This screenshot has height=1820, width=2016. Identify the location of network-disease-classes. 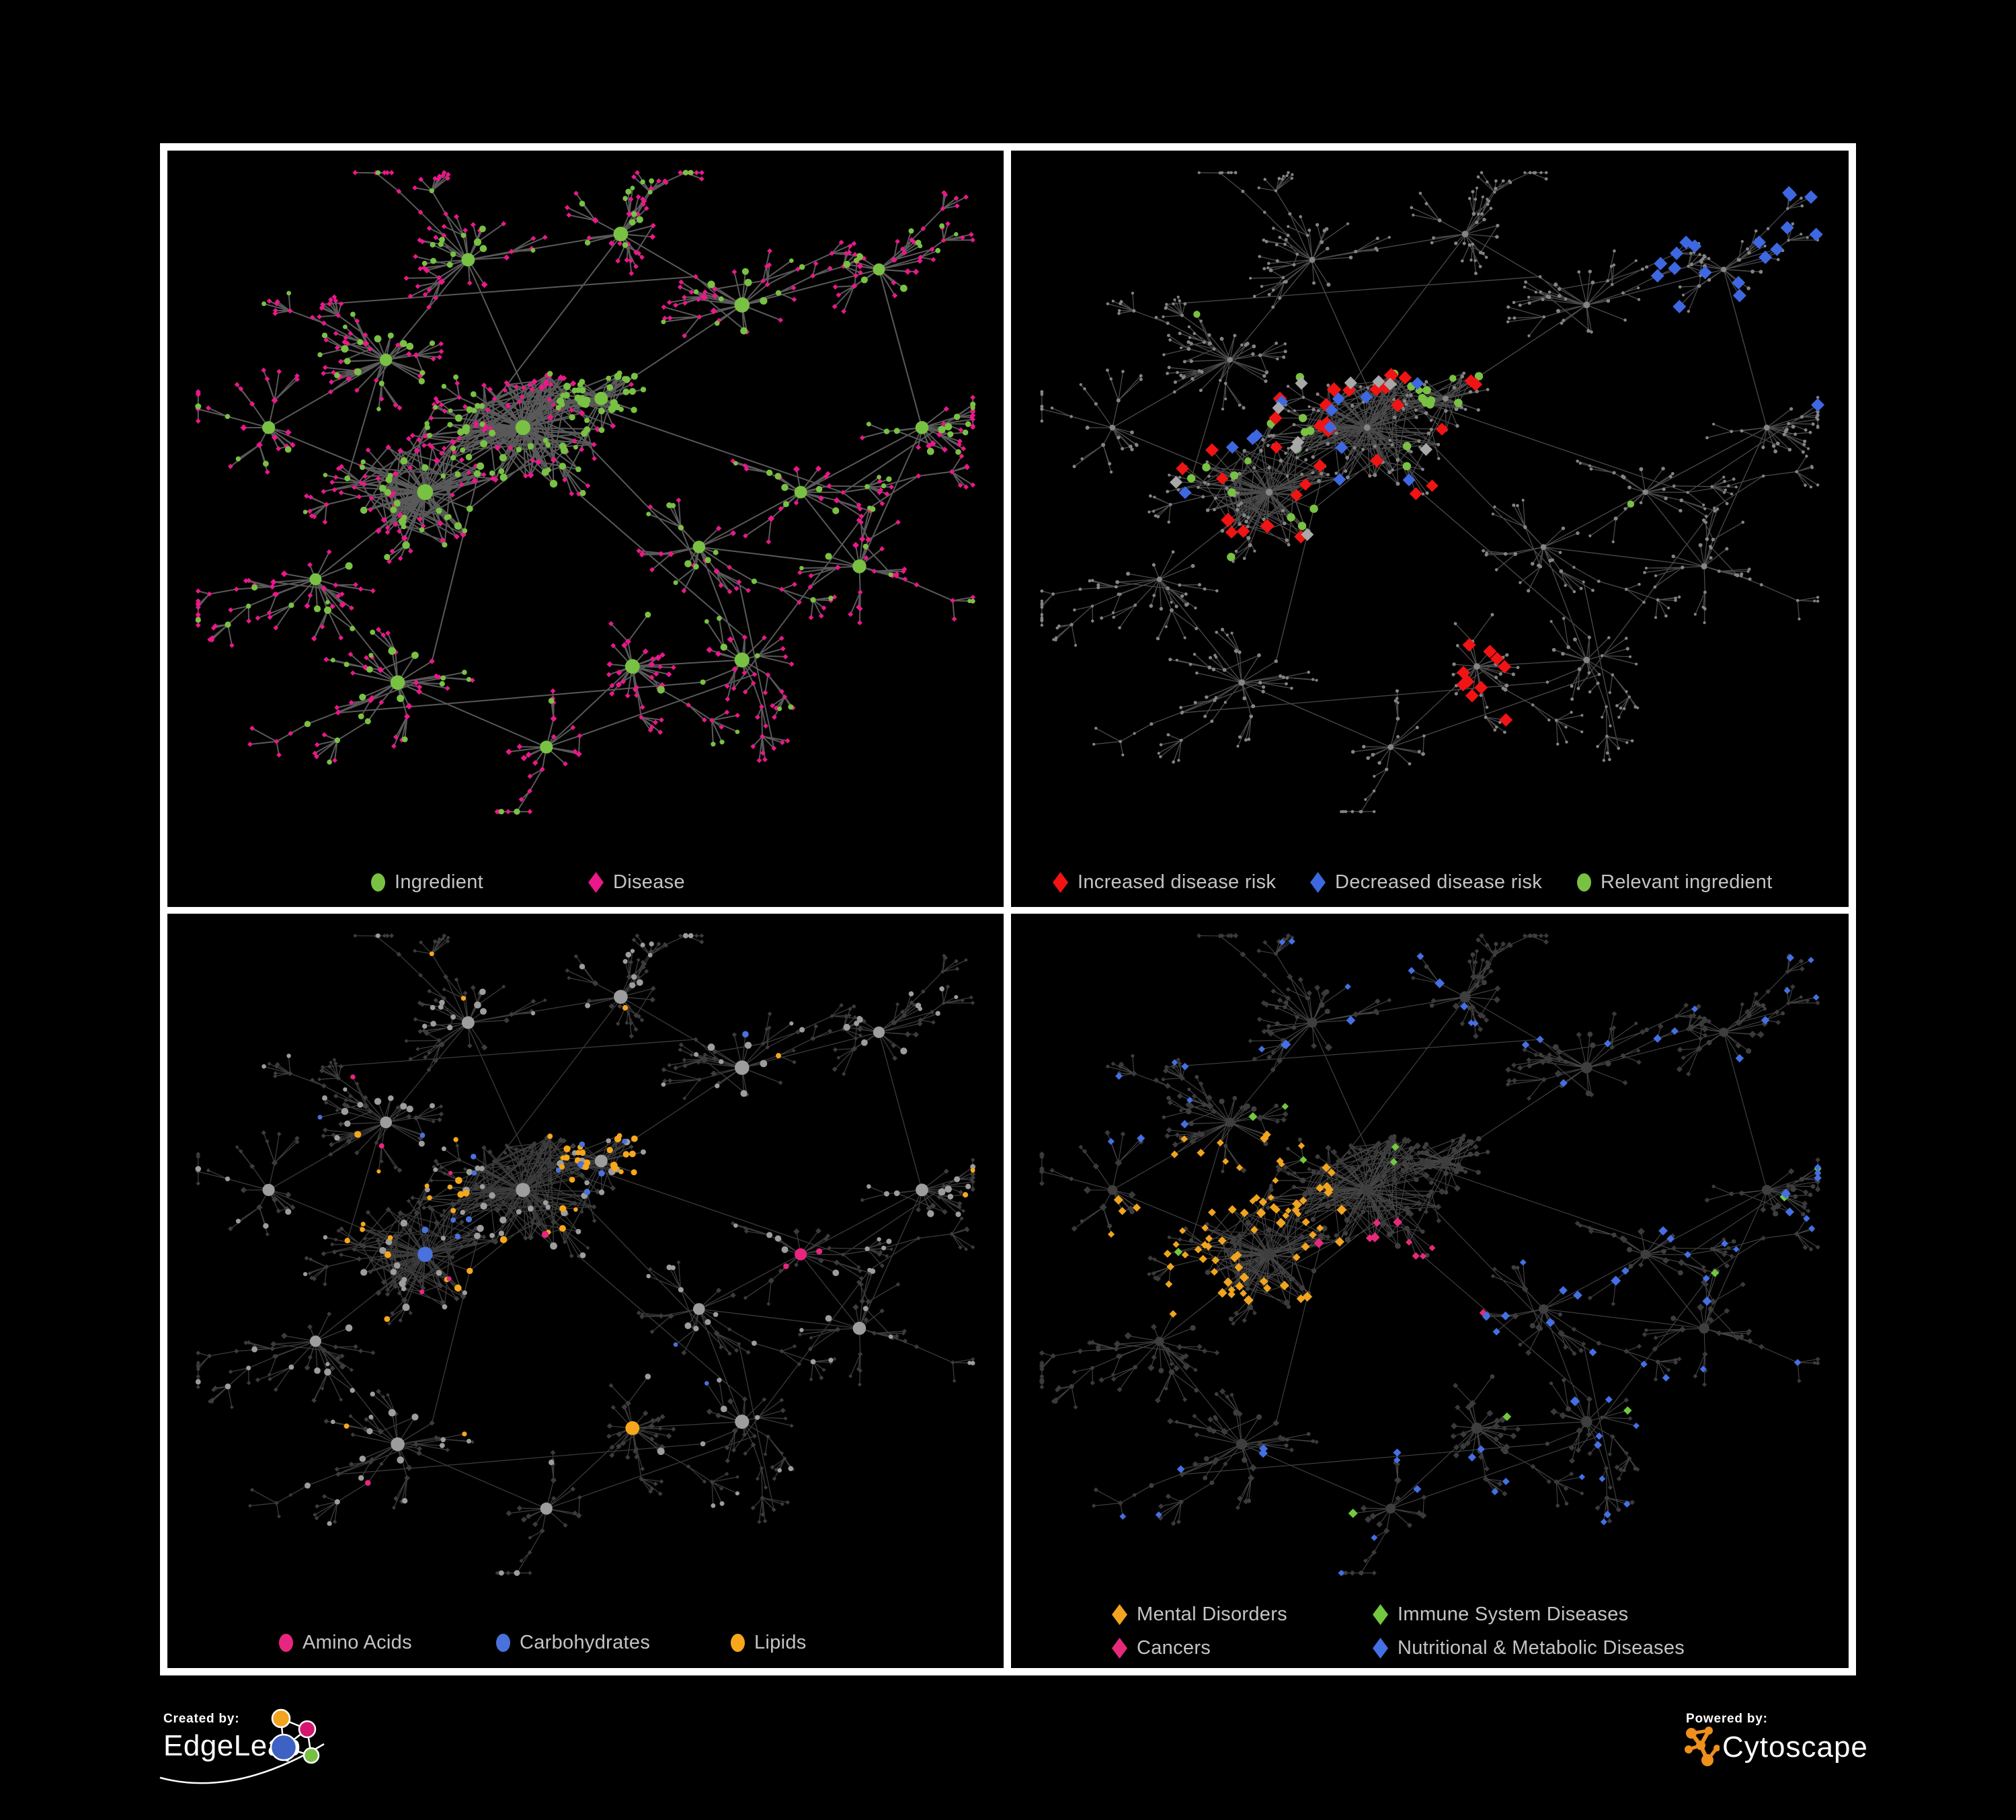
(1430, 1255).